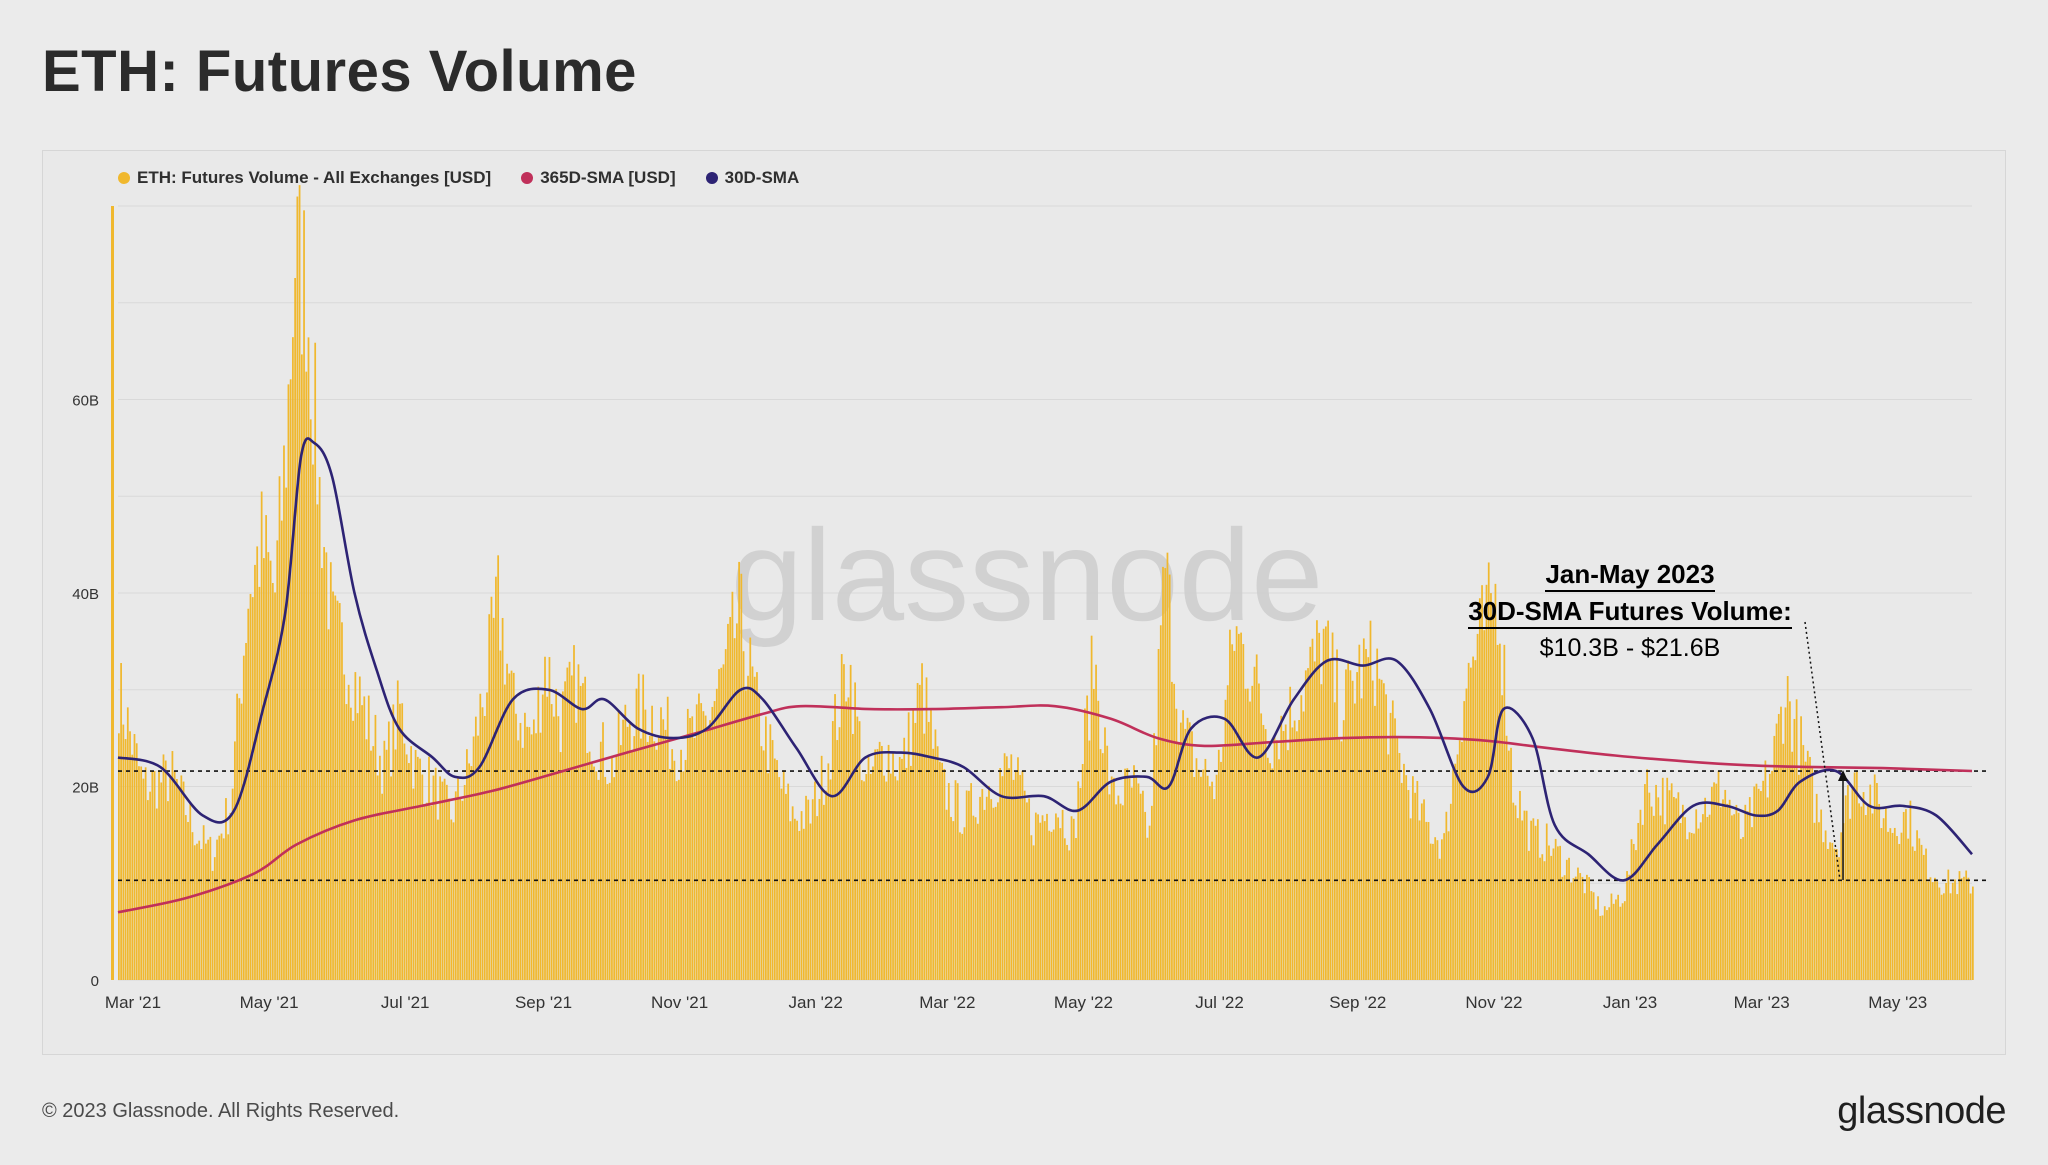 The height and width of the screenshot is (1165, 2048). What do you see at coordinates (752, 178) in the screenshot?
I see `legend-item-30d-sma: 30D-SMA` at bounding box center [752, 178].